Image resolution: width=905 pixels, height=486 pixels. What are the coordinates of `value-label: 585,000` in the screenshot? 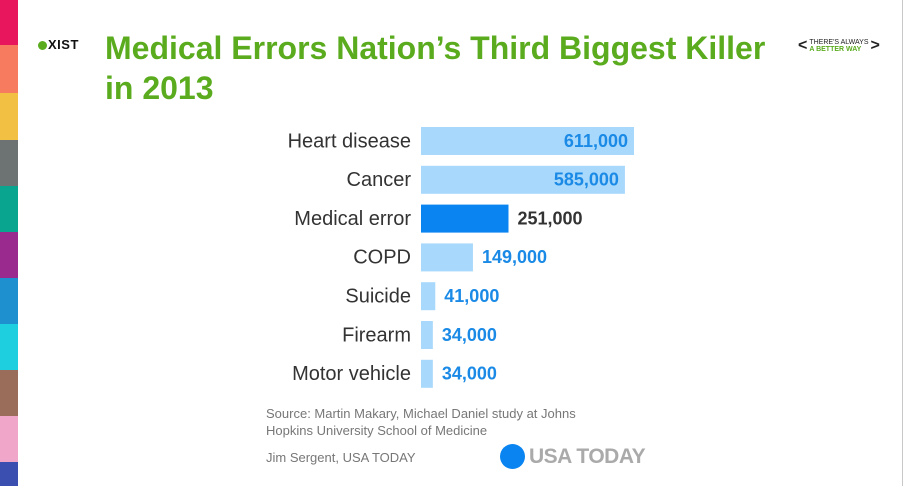 It's located at (586, 180).